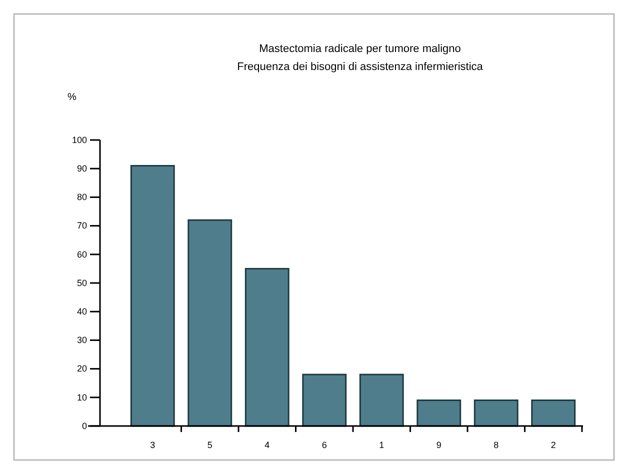 The image size is (629, 471). I want to click on x-tick-label: 6, so click(324, 445).